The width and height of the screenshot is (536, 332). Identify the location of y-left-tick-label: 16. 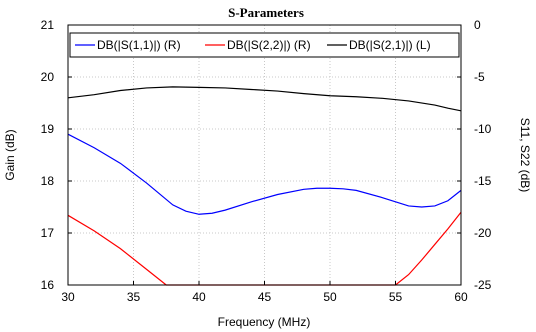
(48, 285).